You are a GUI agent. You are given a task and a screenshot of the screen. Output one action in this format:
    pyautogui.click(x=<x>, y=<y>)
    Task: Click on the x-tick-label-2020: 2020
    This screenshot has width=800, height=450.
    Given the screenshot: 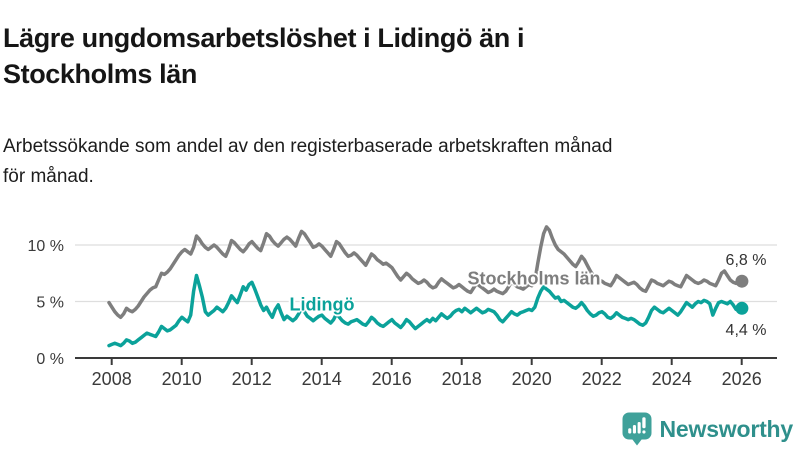 What is the action you would take?
    pyautogui.click(x=532, y=379)
    